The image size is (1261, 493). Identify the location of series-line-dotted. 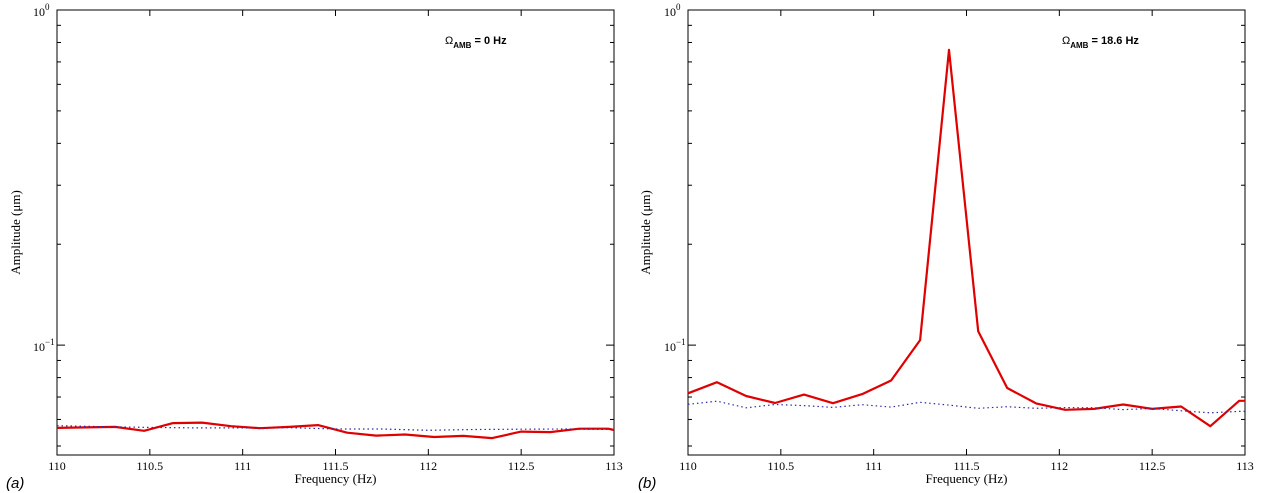
(335, 428).